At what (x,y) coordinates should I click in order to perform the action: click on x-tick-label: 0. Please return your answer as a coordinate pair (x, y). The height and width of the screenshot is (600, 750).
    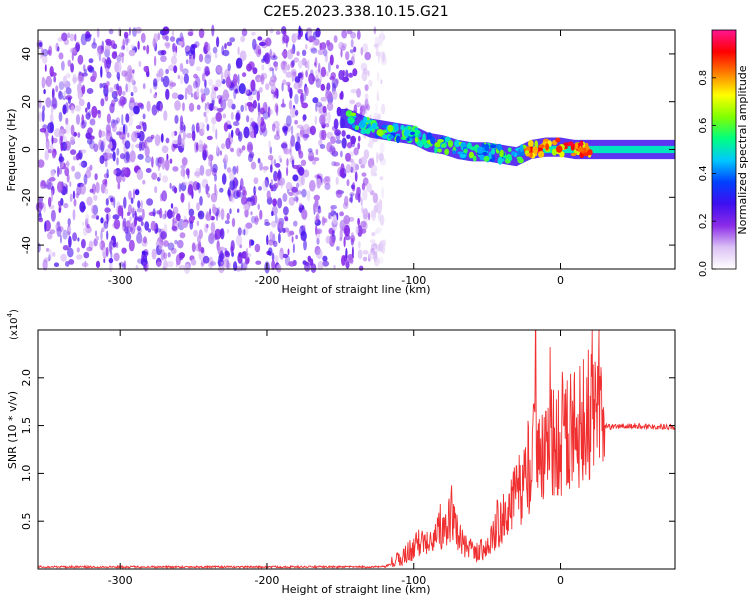
    Looking at the image, I should click on (560, 280).